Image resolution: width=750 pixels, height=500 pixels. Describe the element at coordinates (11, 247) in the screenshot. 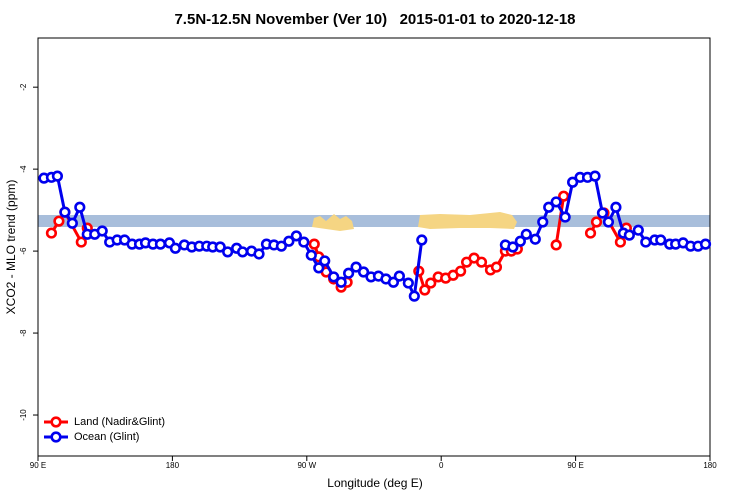

I see `y-axis-label: XCO2 - MLO trend (ppm)` at that location.